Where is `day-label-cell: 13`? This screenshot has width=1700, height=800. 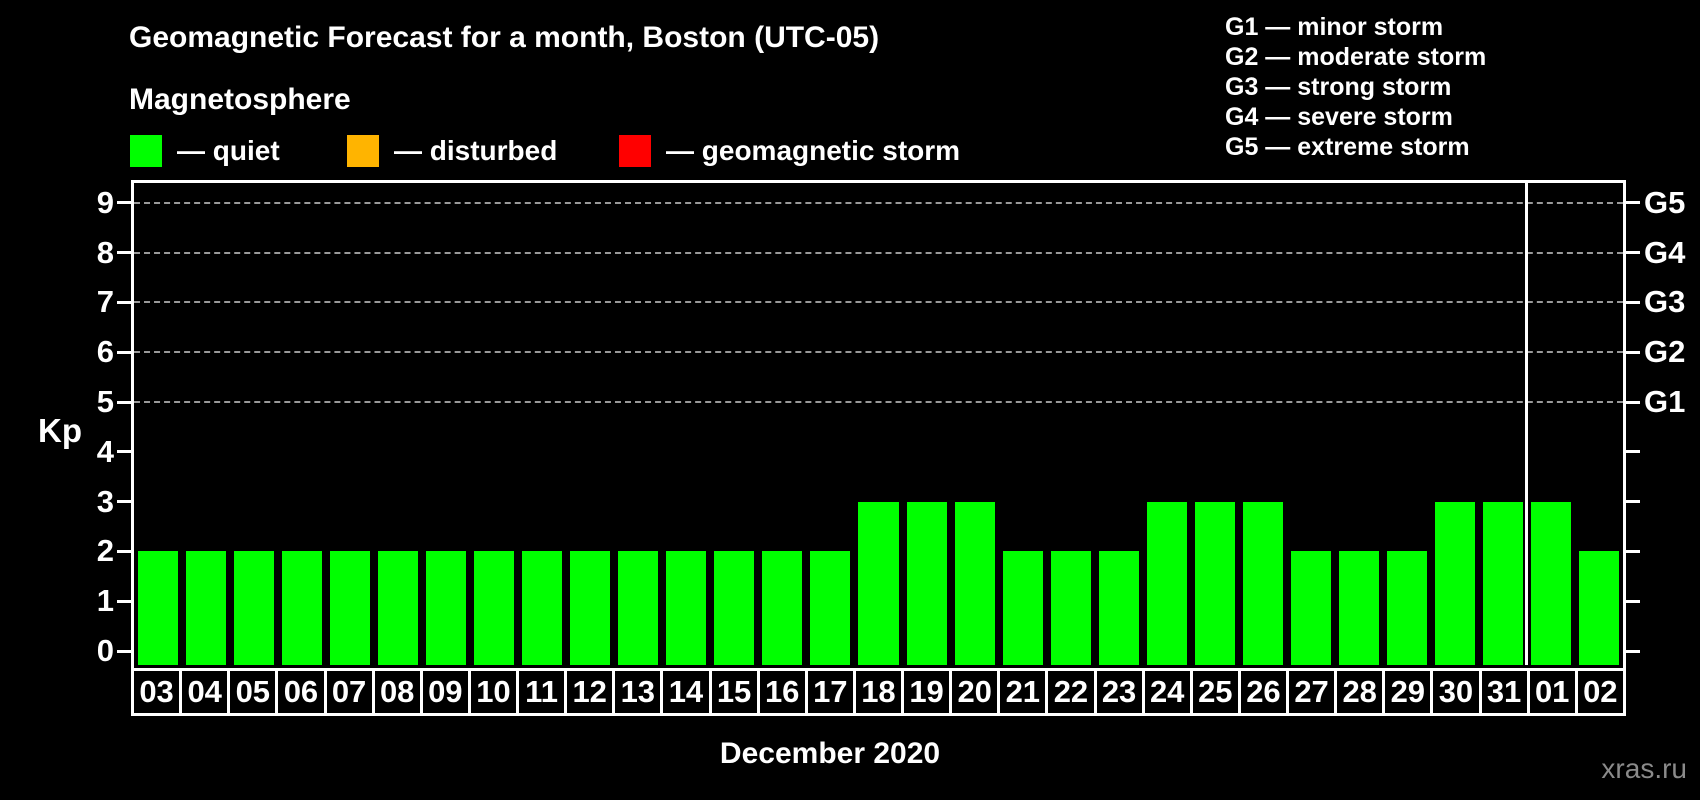
day-label-cell: 13 is located at coordinates (639, 692).